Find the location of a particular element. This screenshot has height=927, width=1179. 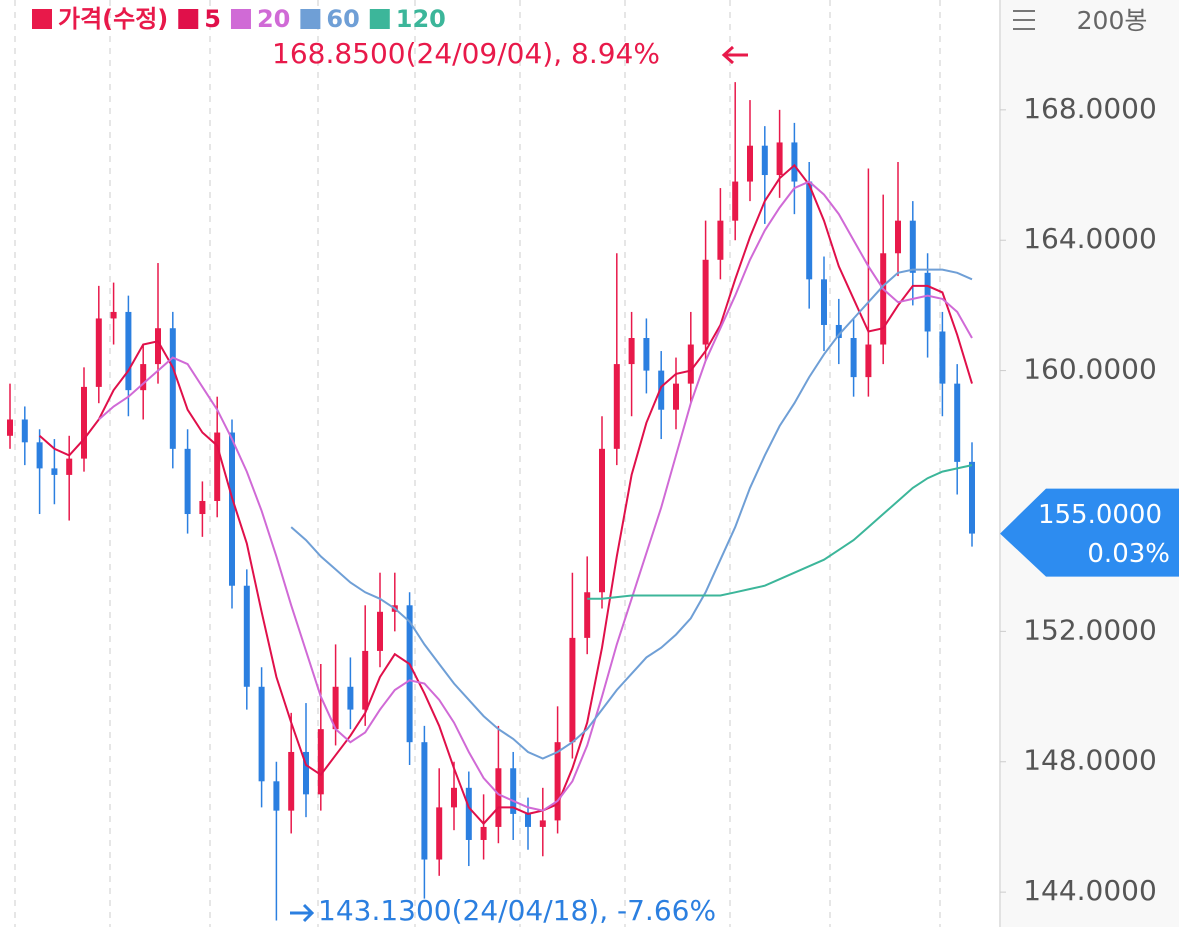

legend-label: 20 is located at coordinates (273, 19).